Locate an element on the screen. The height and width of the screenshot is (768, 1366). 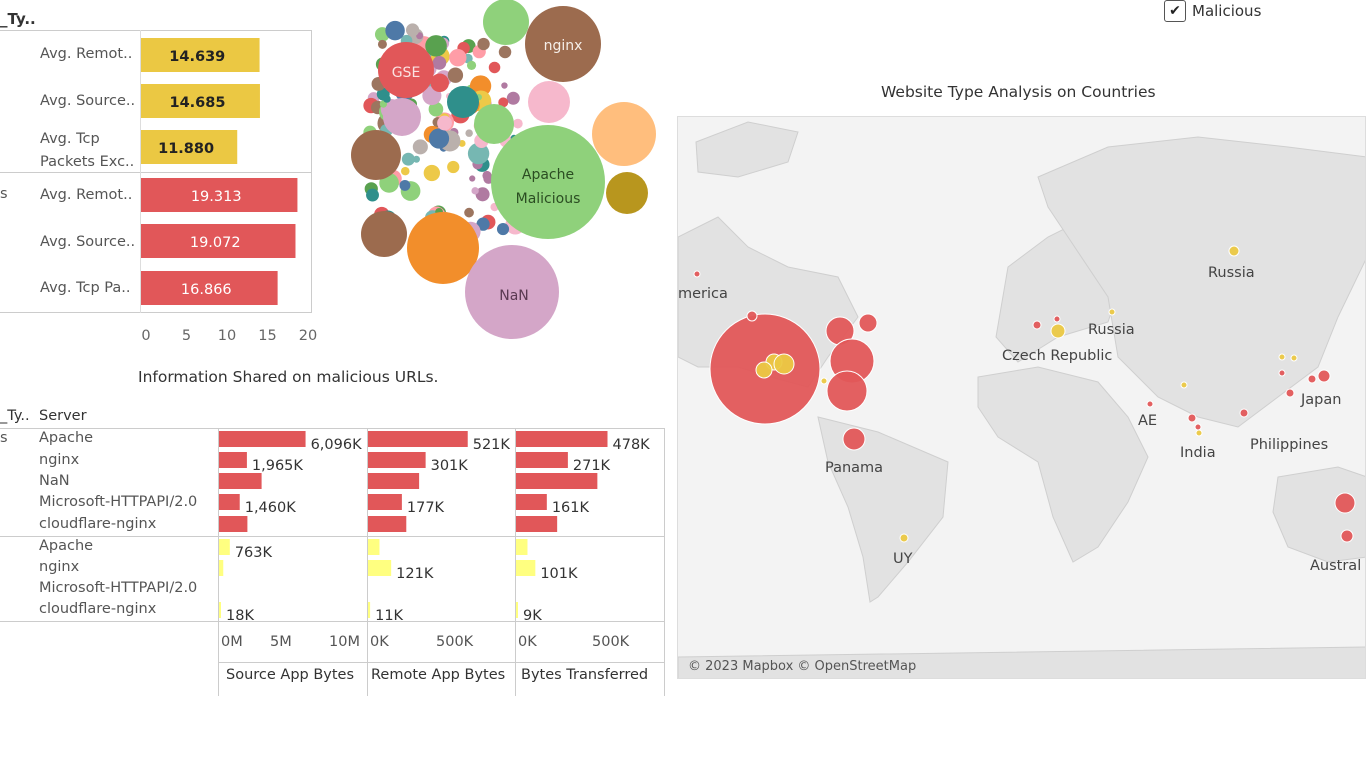
bubble-nan is located at coordinates (512, 292).